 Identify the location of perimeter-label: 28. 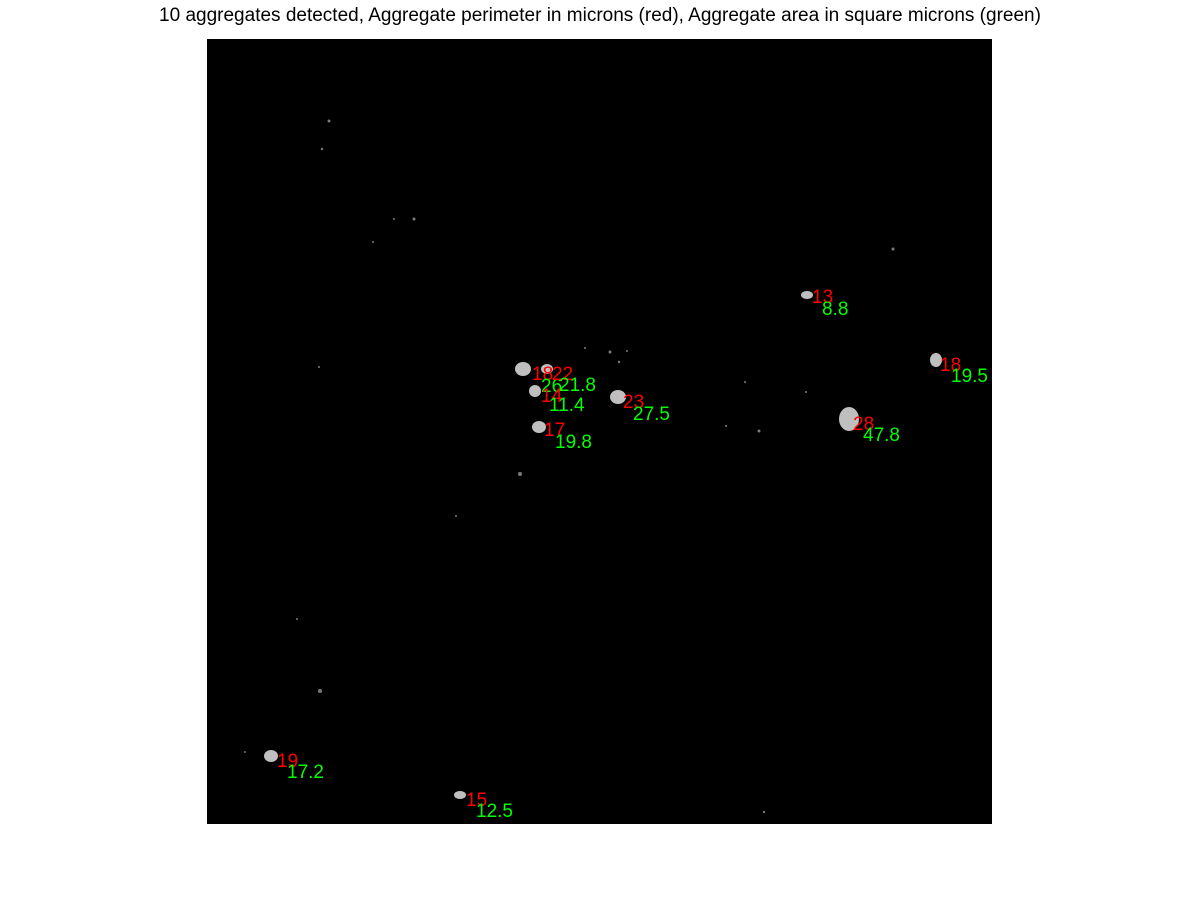
(863, 424).